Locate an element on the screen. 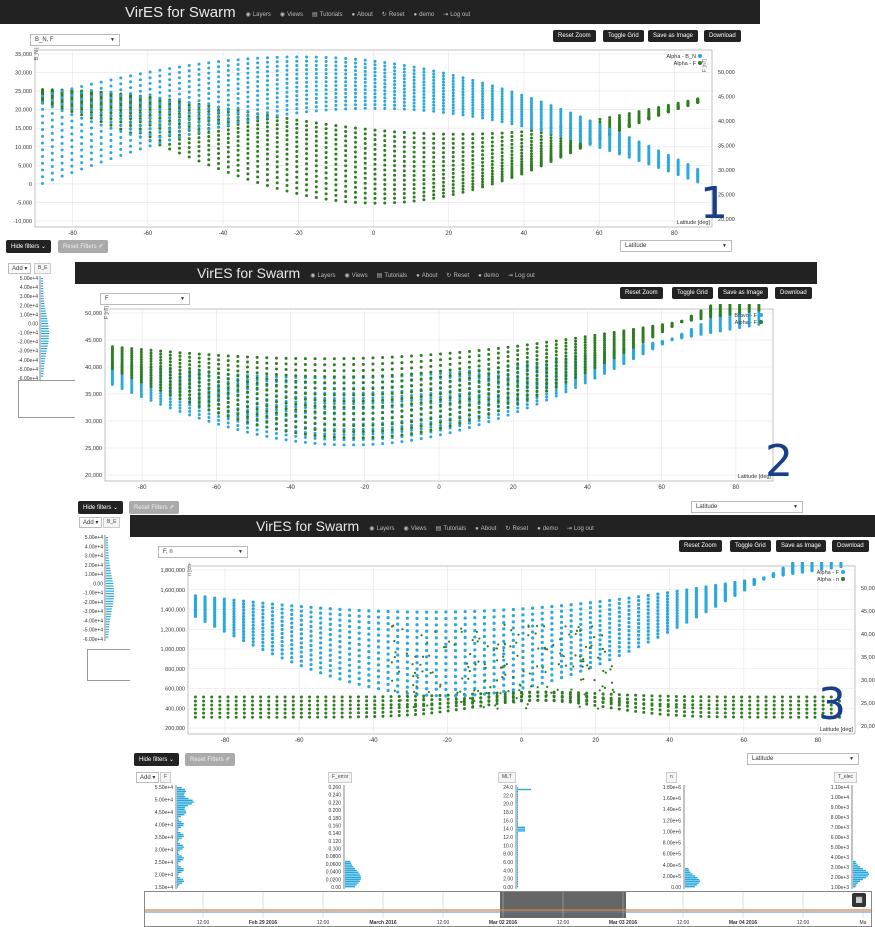 This screenshot has height=927, width=875. param-select: F ▼ is located at coordinates (145, 299).